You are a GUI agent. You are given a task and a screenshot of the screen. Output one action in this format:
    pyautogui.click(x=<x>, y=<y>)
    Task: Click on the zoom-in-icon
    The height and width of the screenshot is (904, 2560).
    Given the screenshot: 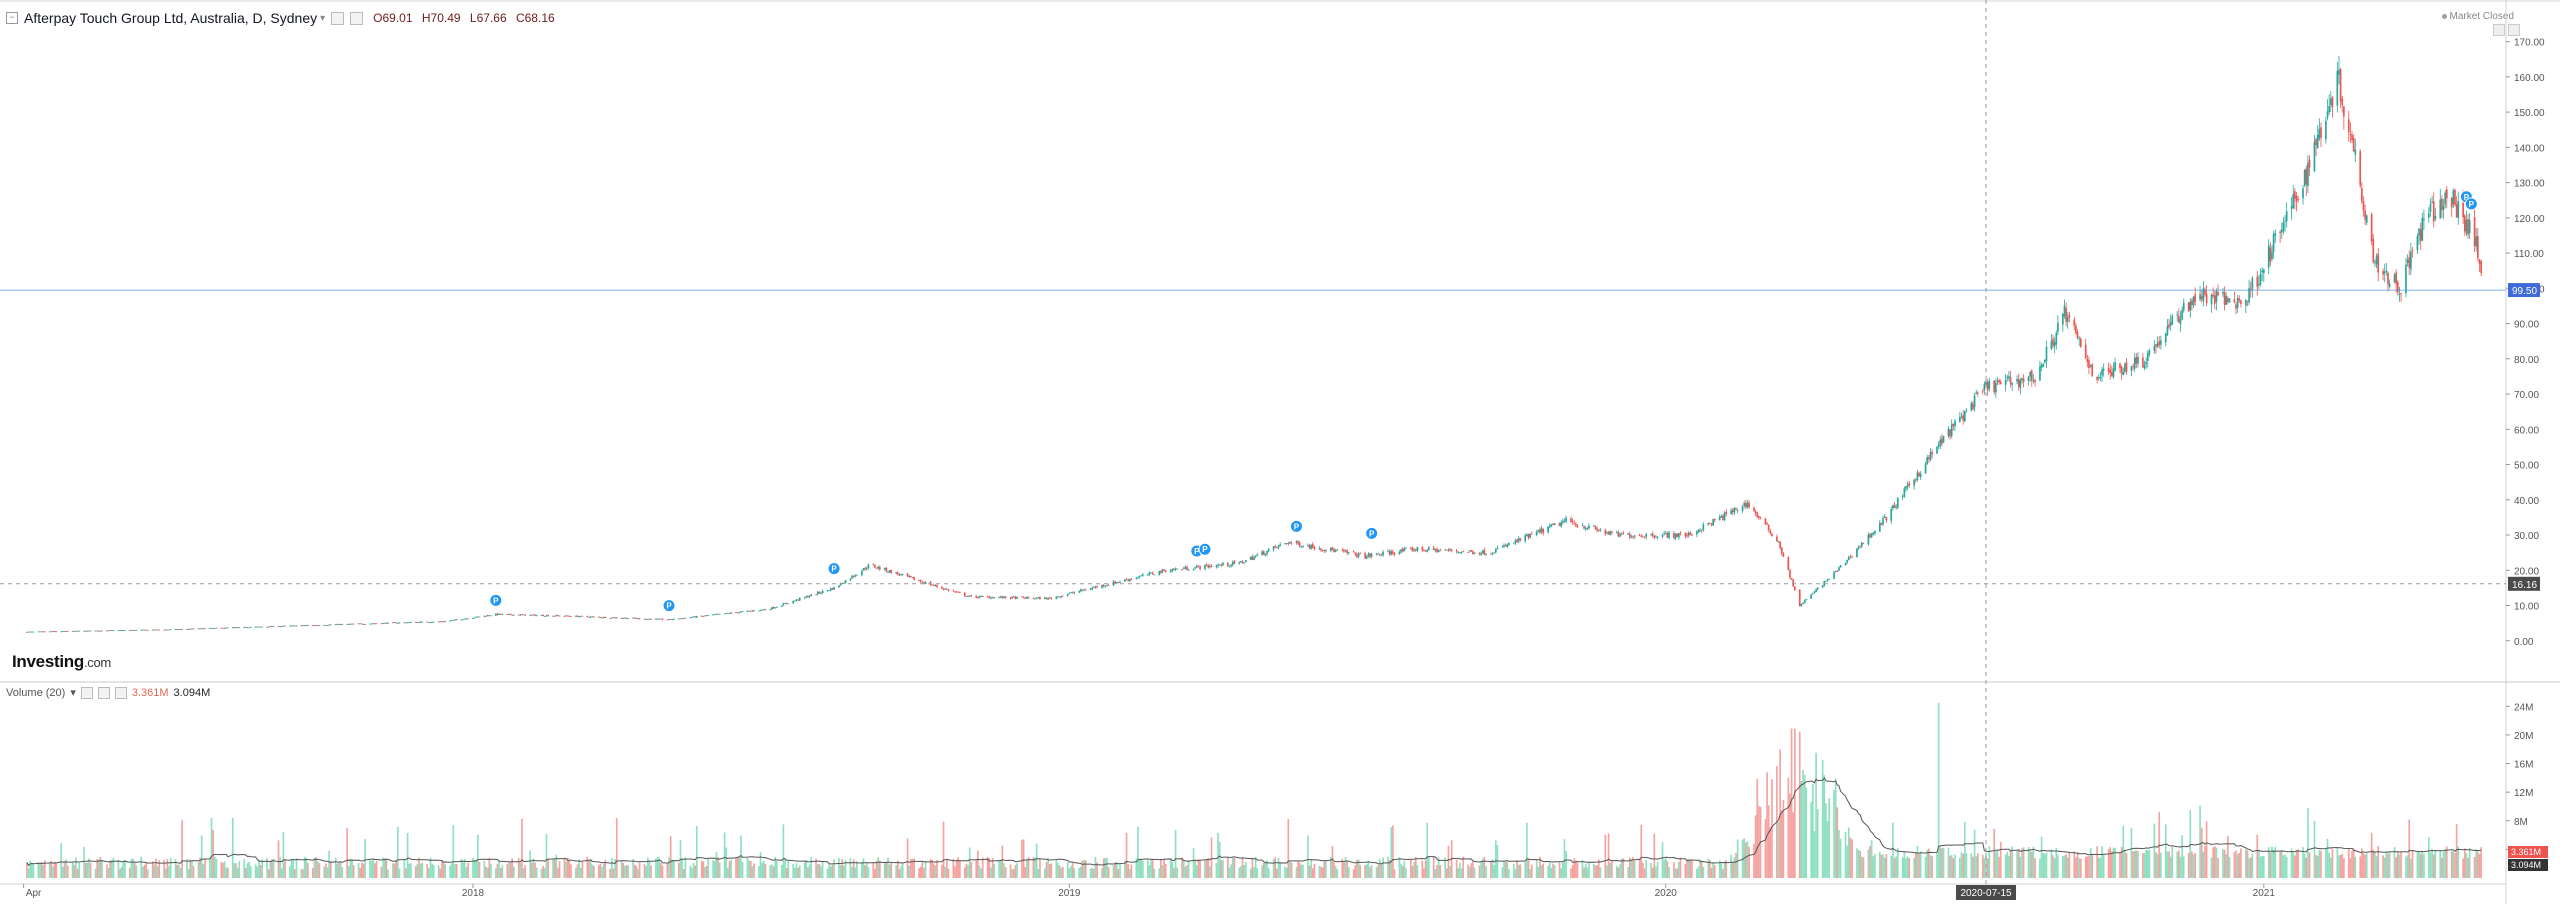 What is the action you would take?
    pyautogui.click(x=2499, y=30)
    